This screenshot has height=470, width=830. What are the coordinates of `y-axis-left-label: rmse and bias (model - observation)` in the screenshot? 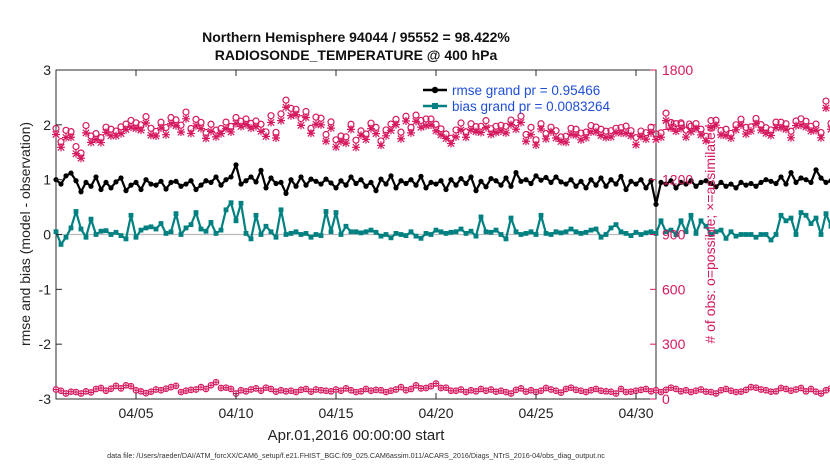 It's located at (25, 234).